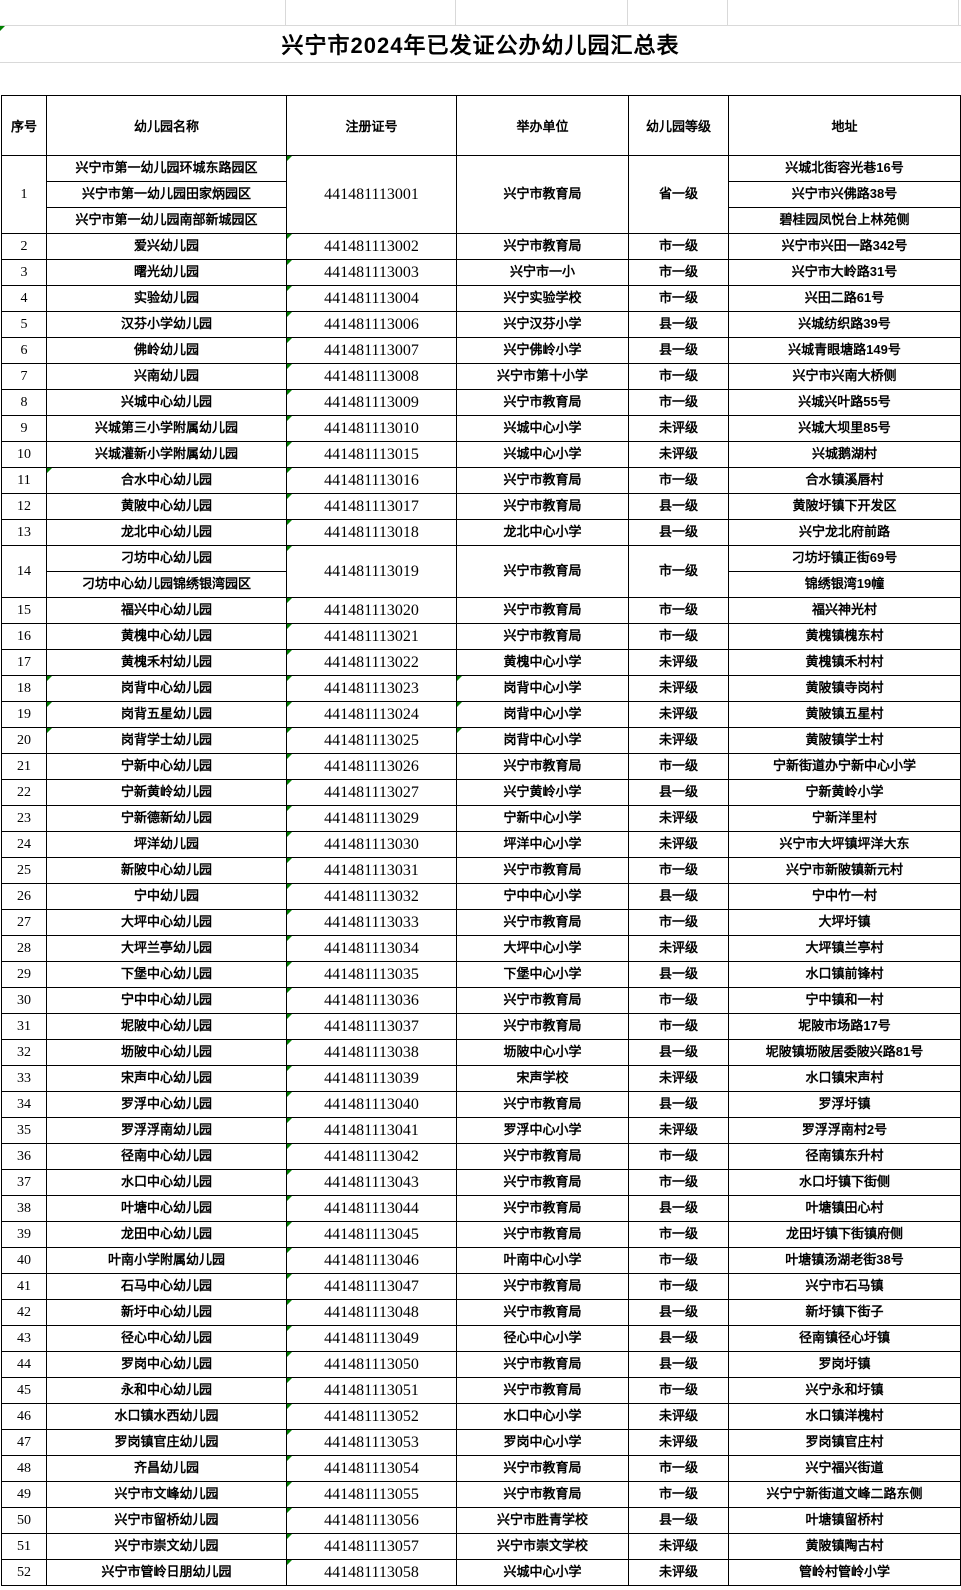 The width and height of the screenshot is (961, 1590). I want to click on cell-unit: 黄槐中心小学, so click(542, 662).